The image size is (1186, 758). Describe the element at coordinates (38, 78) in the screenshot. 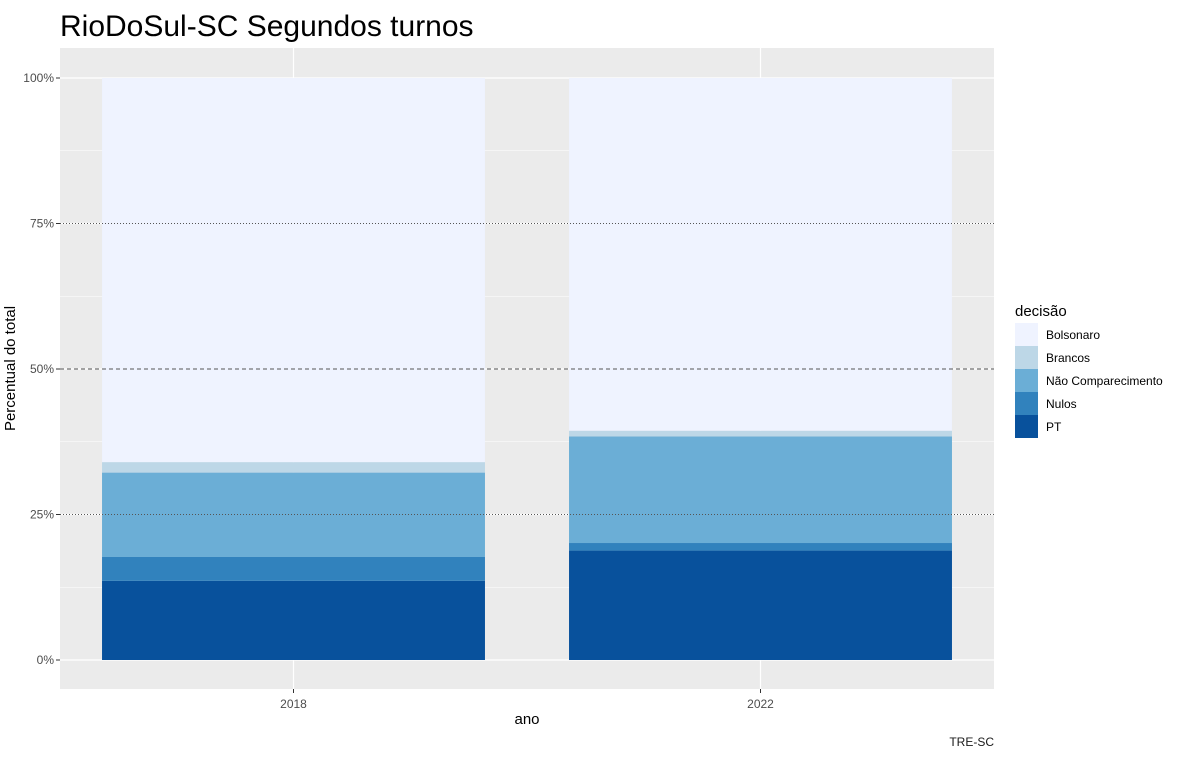

I see `y-tick-label: 100%` at that location.